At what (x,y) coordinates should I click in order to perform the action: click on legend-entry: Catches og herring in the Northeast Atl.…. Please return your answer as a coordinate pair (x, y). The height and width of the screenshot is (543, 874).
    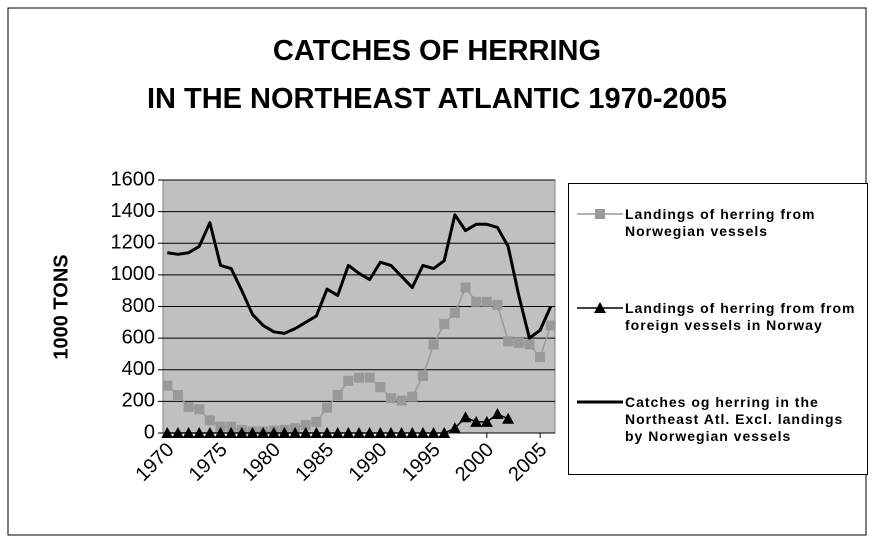
    Looking at the image, I should click on (719, 419).